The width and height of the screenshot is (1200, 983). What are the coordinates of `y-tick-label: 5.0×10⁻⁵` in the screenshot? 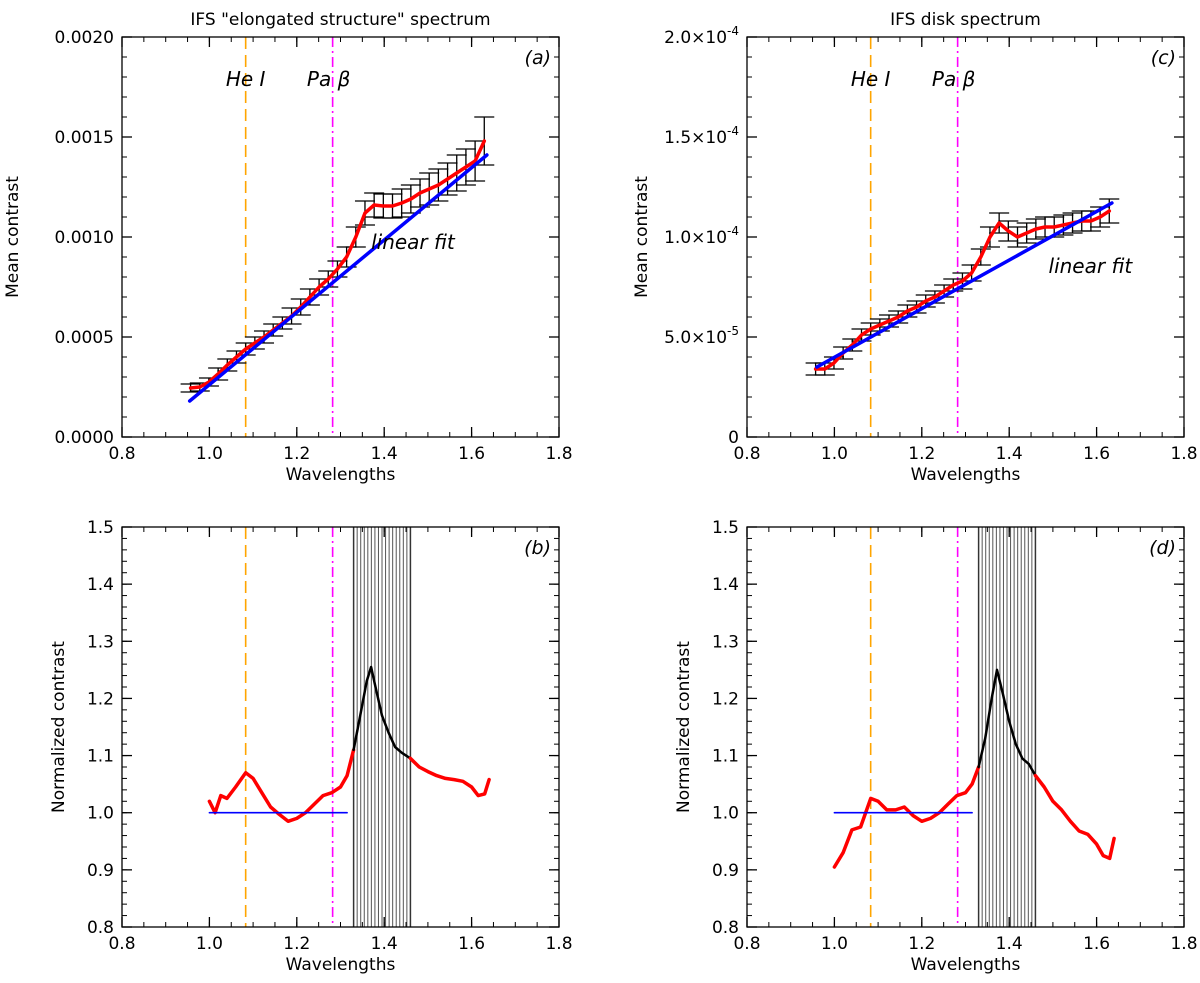 It's located at (701, 336).